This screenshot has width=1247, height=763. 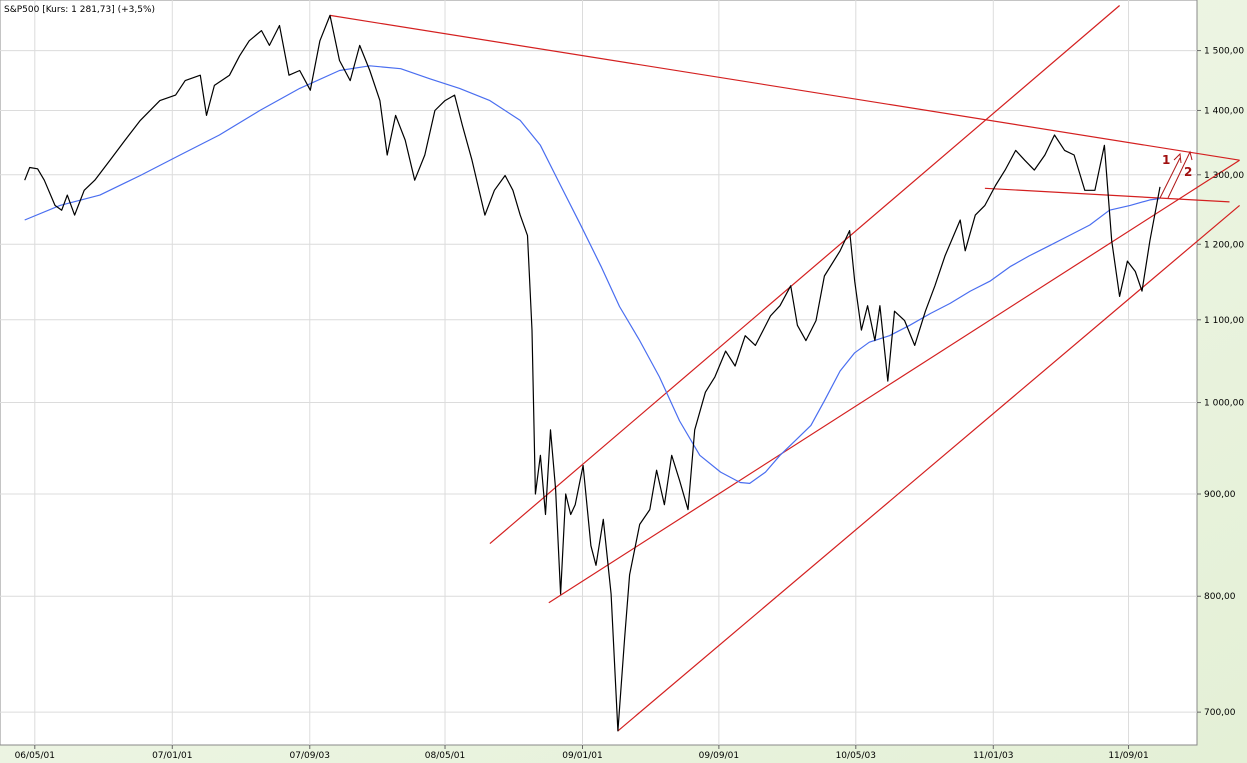 I want to click on annotation: 2, so click(x=1188, y=172).